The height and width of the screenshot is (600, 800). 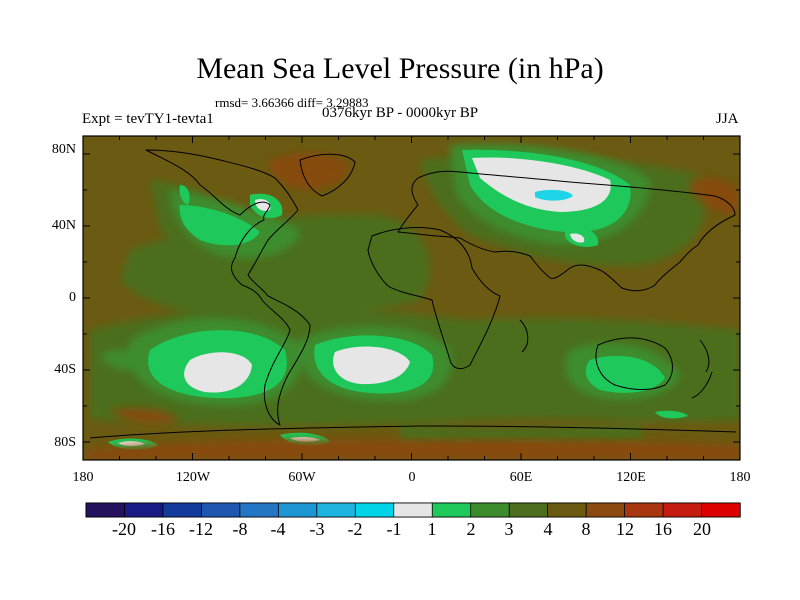 What do you see at coordinates (413, 432) in the screenshot?
I see `antarctica-coast` at bounding box center [413, 432].